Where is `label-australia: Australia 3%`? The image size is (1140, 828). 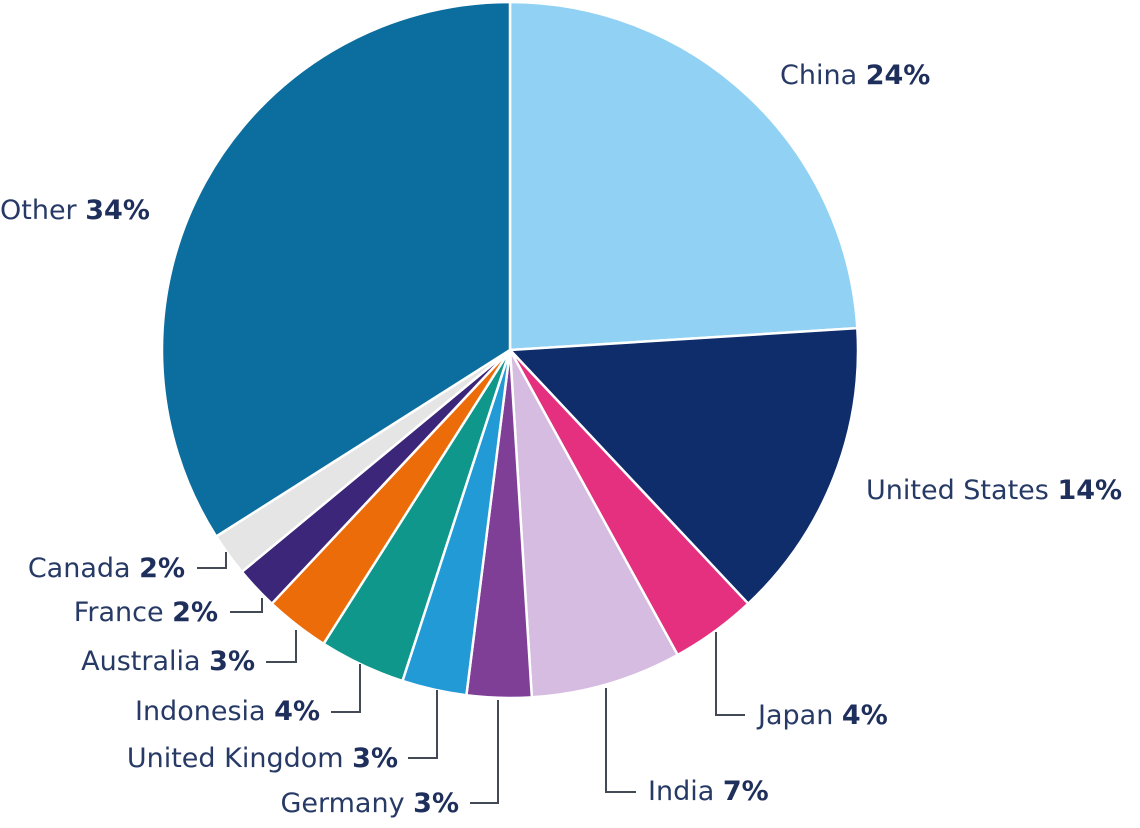 label-australia: Australia 3% is located at coordinates (168, 661).